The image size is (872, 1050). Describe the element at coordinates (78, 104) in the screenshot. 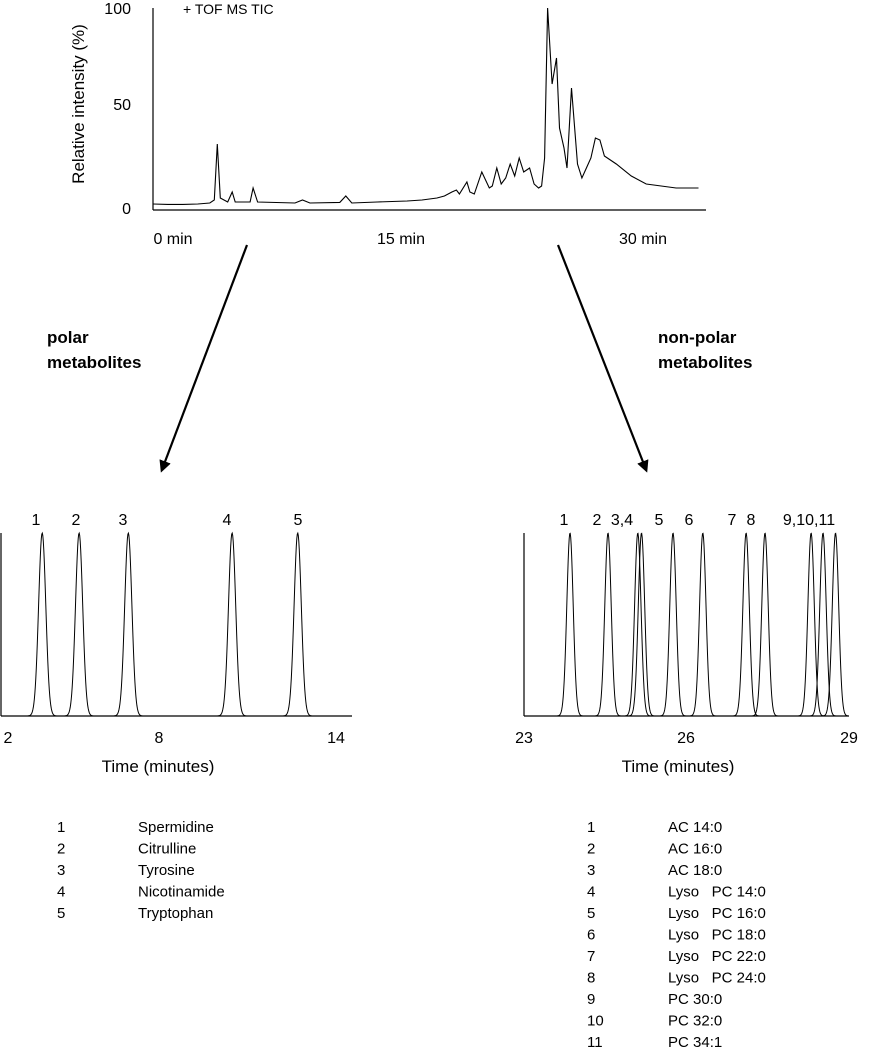

I see `tic-ylabel: Relative intensity (%)` at that location.